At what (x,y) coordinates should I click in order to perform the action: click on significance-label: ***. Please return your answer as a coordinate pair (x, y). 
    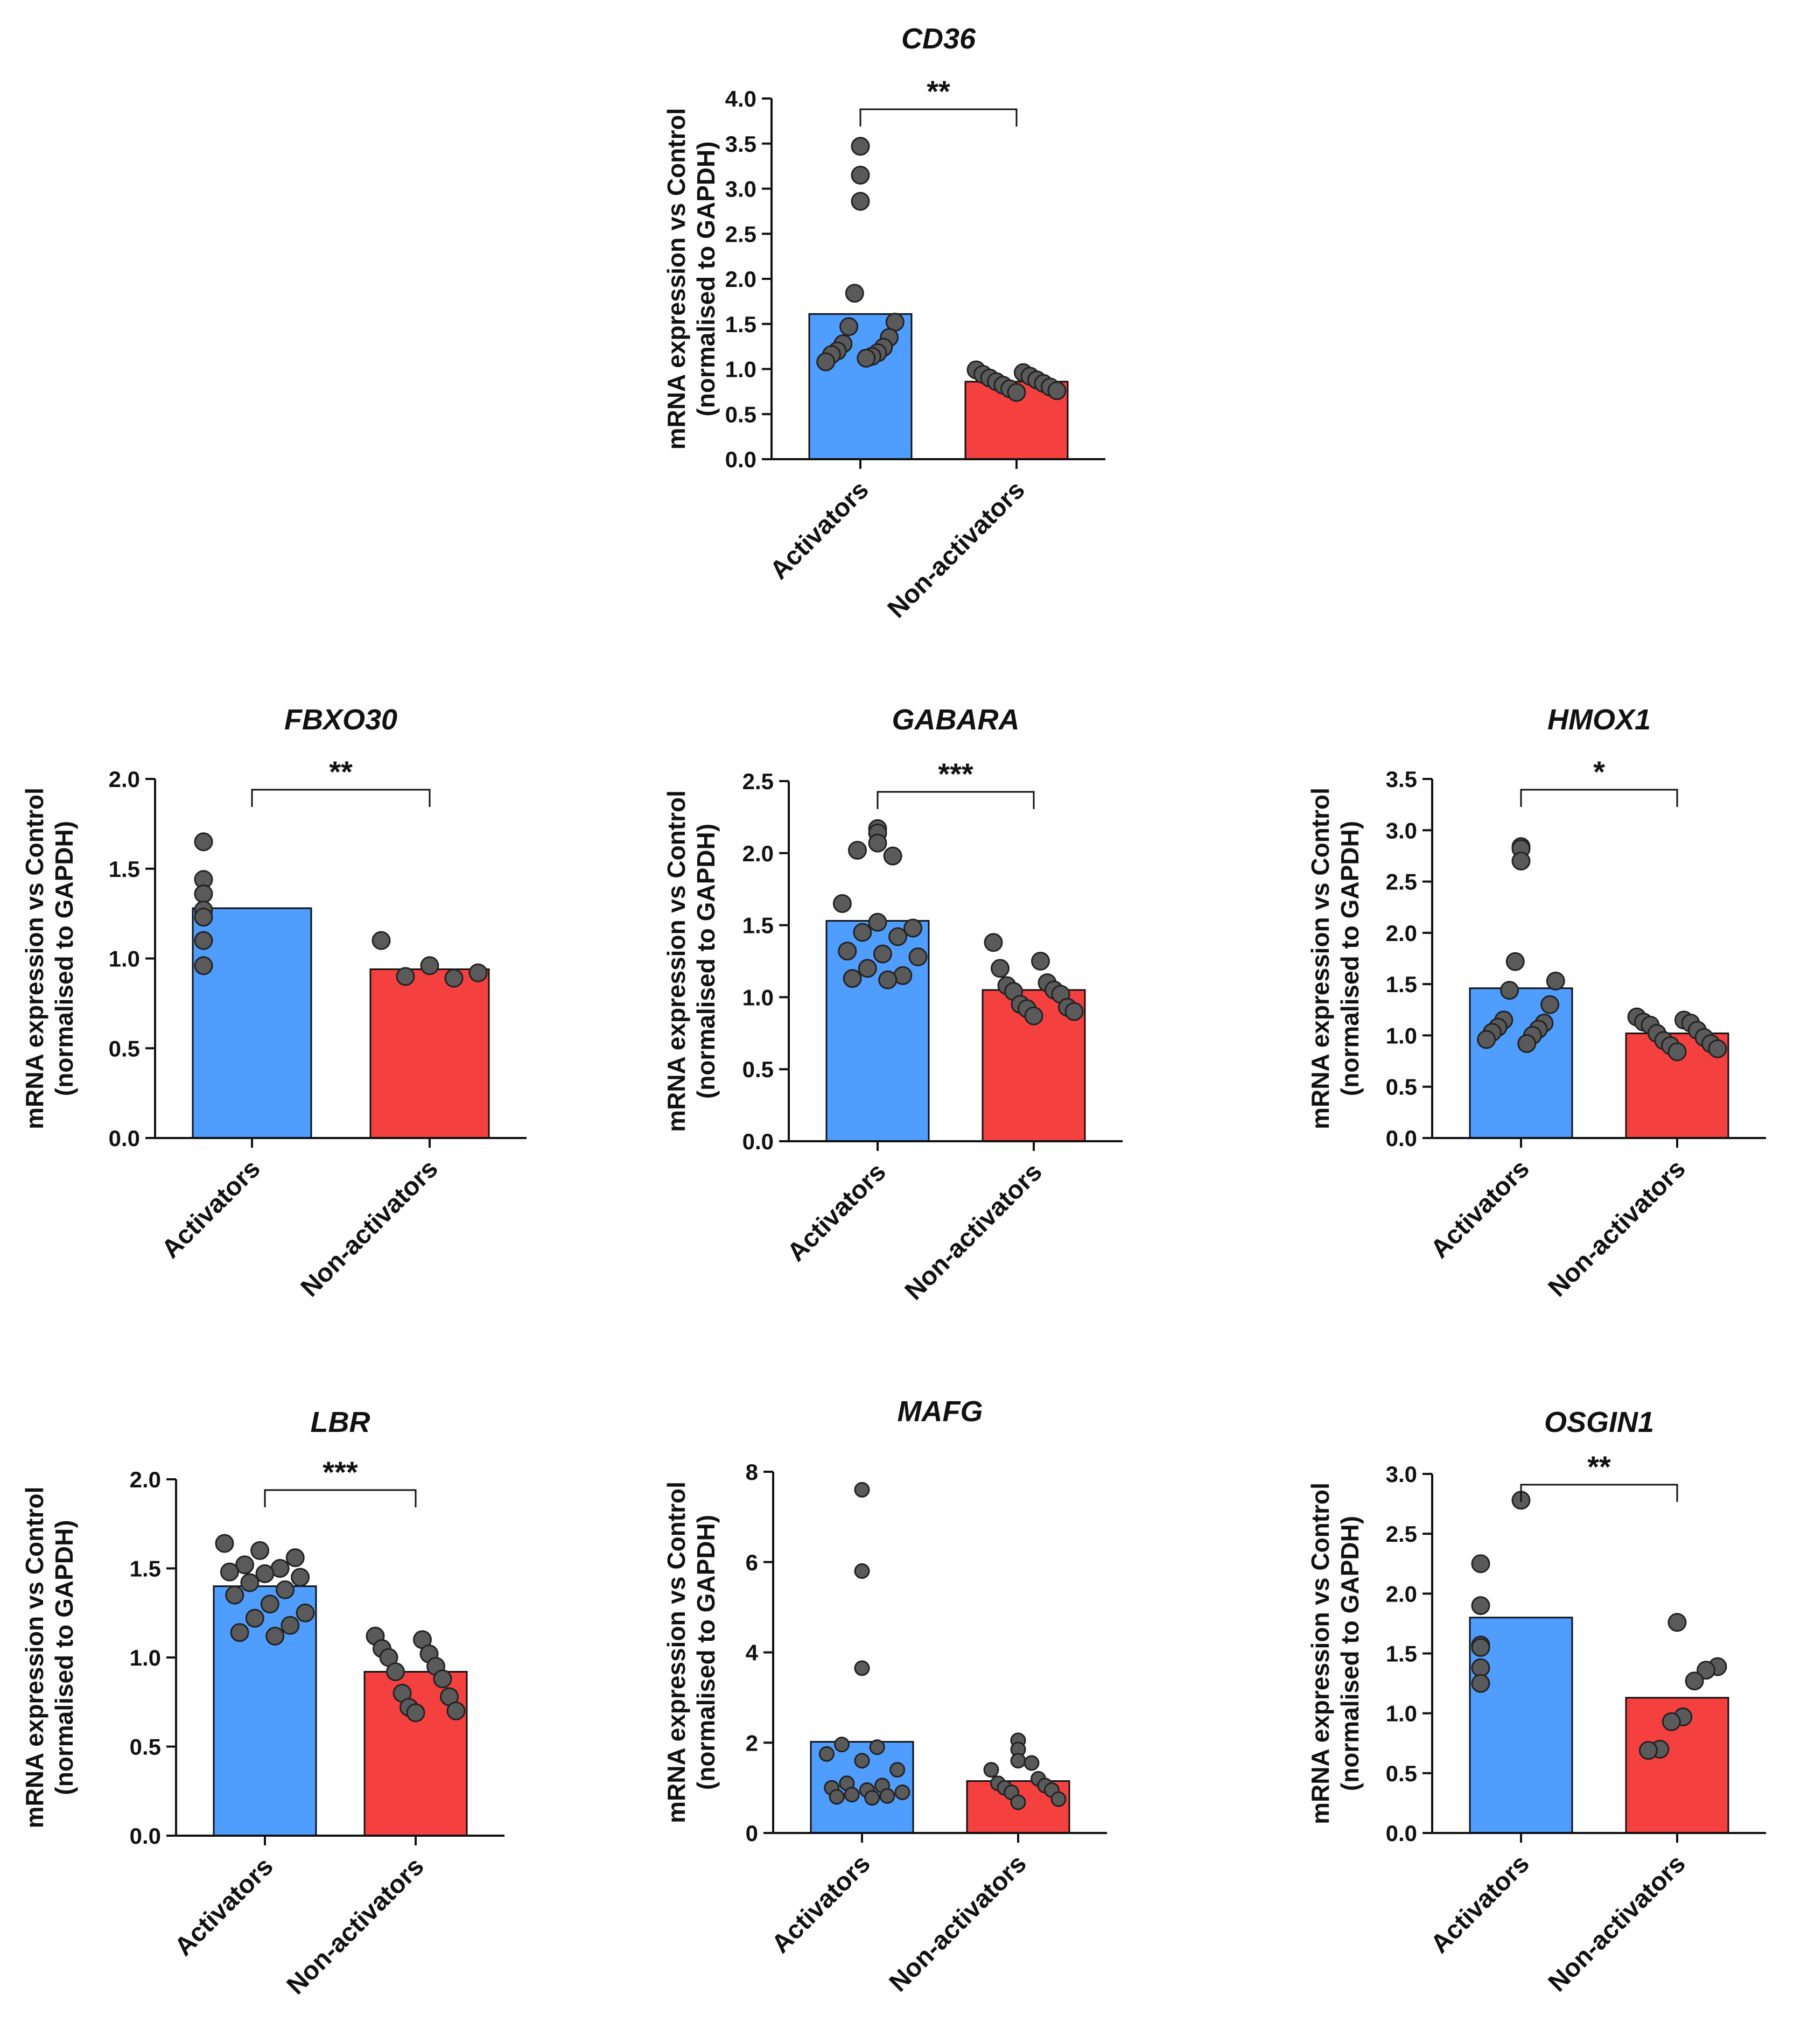
    Looking at the image, I should click on (340, 1472).